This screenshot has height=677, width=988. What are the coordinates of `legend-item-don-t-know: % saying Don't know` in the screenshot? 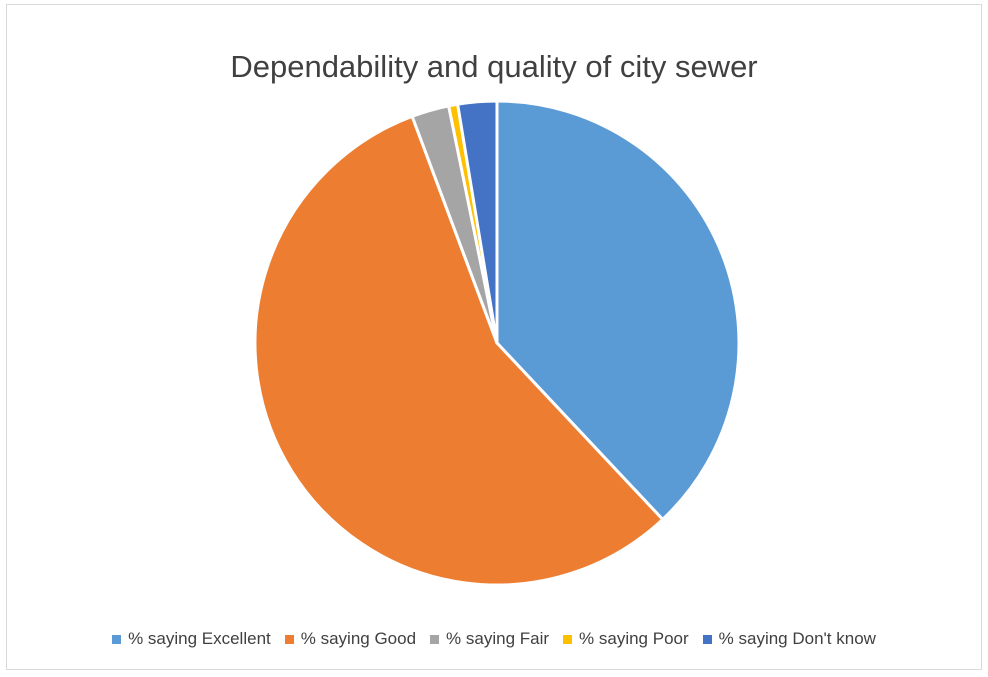 It's located at (789, 639).